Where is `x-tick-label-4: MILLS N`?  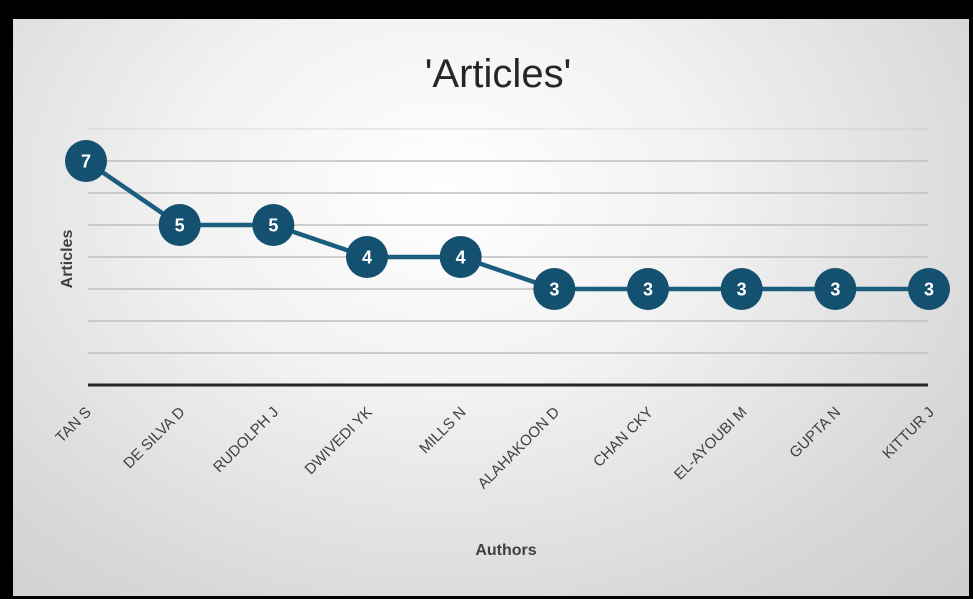 x-tick-label-4: MILLS N is located at coordinates (442, 430).